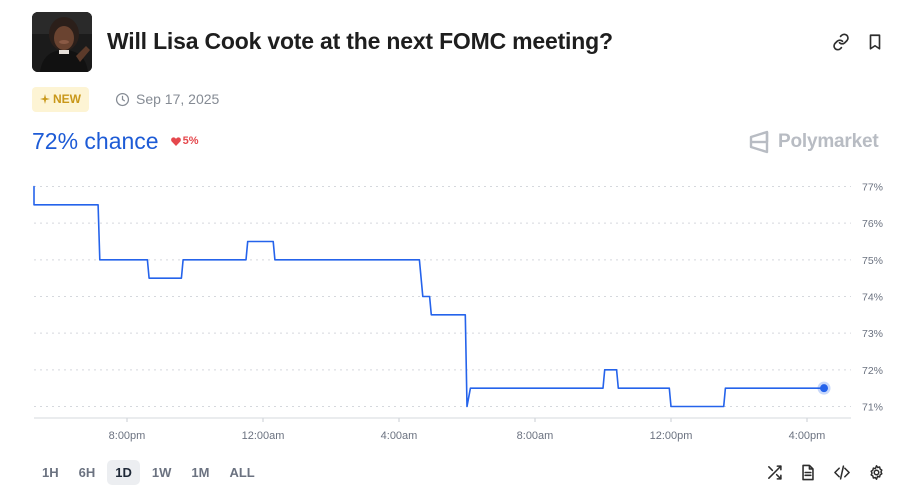 This screenshot has height=487, width=900. What do you see at coordinates (242, 472) in the screenshot?
I see `range-all: ALL` at bounding box center [242, 472].